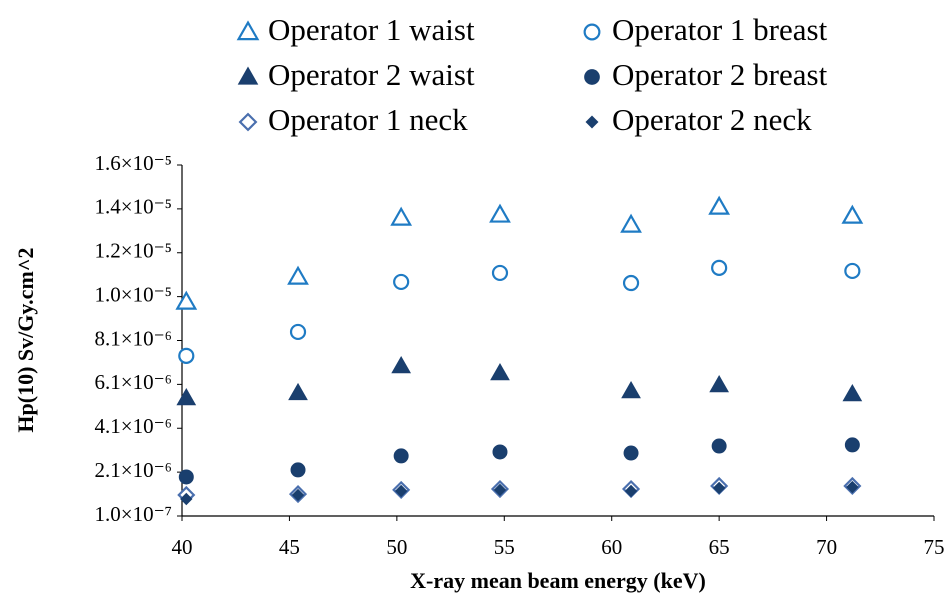 This screenshot has width=949, height=596. What do you see at coordinates (371, 74) in the screenshot?
I see `legend-label: Operator 2 waist` at bounding box center [371, 74].